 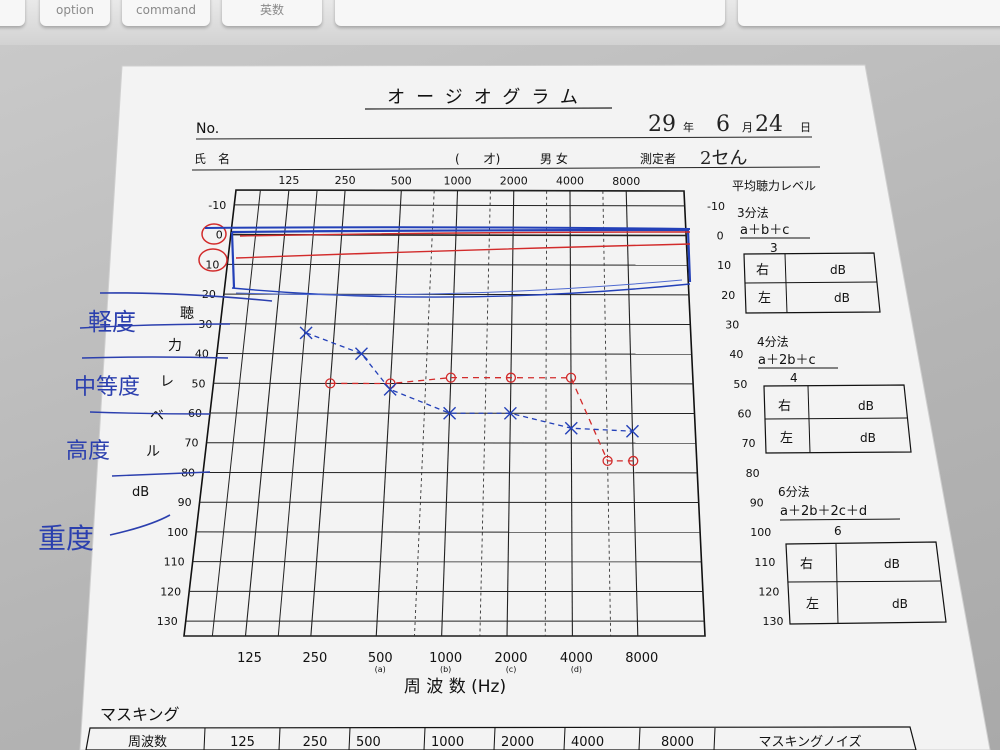 What do you see at coordinates (677, 742) in the screenshot?
I see `masking-header-cell: 8000` at bounding box center [677, 742].